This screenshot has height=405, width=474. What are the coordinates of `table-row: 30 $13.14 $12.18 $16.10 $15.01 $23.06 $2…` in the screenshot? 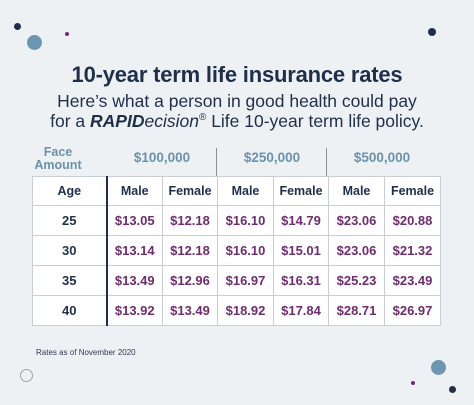 It's located at (236, 250).